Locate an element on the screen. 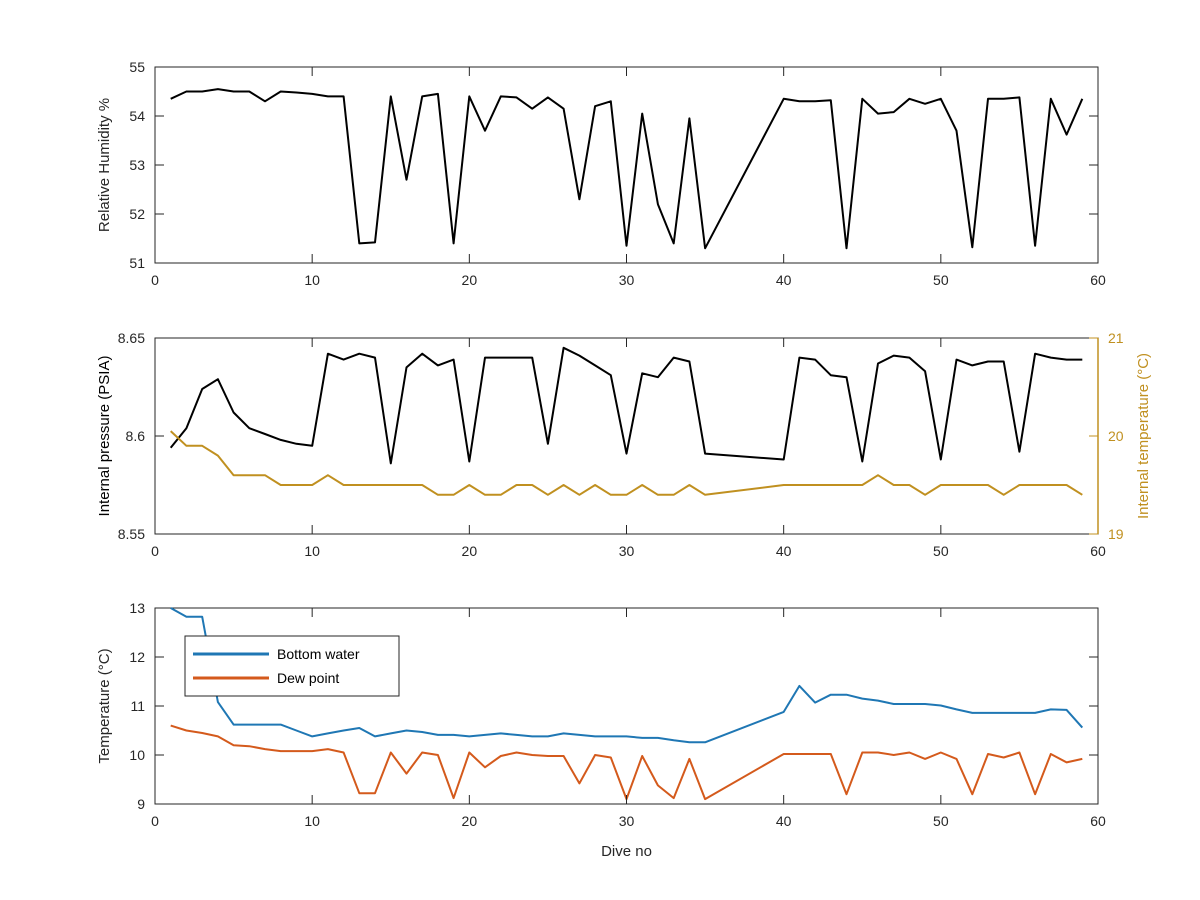 This screenshot has height=900, width=1200. y-tick-label: 10 is located at coordinates (137, 755).